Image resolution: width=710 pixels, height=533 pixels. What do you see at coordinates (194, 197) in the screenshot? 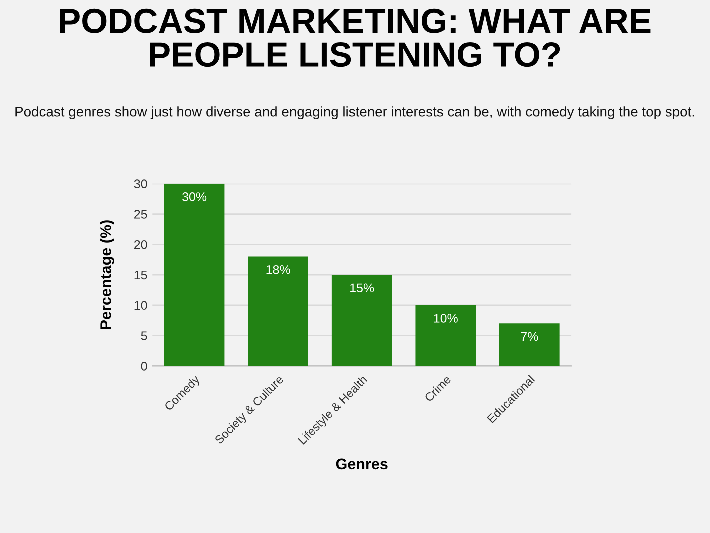
I see `data-label: 30%` at bounding box center [194, 197].